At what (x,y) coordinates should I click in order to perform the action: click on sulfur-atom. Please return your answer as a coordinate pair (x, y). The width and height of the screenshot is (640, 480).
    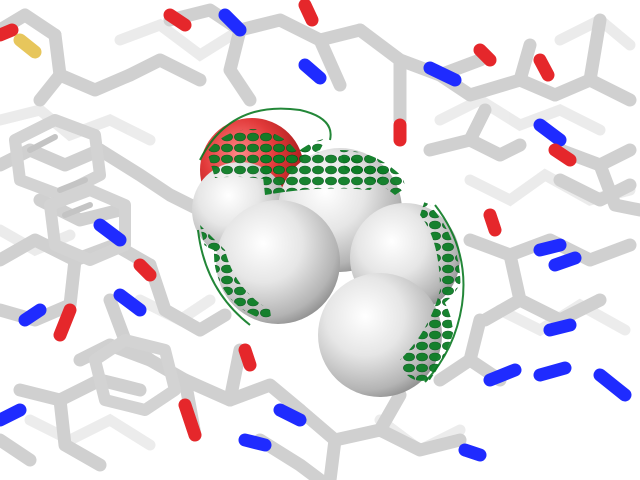
    Looking at the image, I should click on (27, 46).